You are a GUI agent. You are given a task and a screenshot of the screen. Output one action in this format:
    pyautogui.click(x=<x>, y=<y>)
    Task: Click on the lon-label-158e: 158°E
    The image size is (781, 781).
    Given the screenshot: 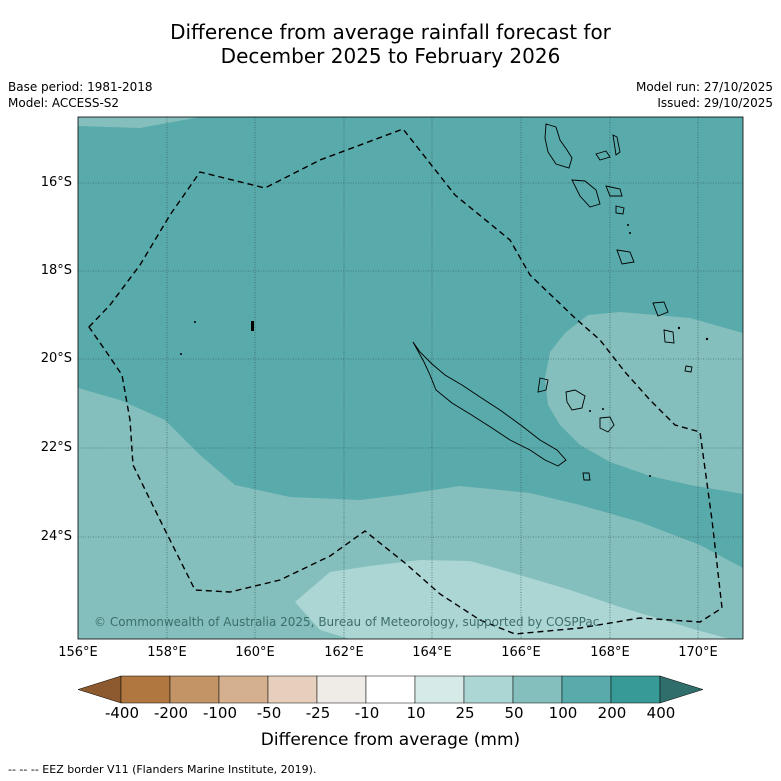 What is the action you would take?
    pyautogui.click(x=167, y=652)
    